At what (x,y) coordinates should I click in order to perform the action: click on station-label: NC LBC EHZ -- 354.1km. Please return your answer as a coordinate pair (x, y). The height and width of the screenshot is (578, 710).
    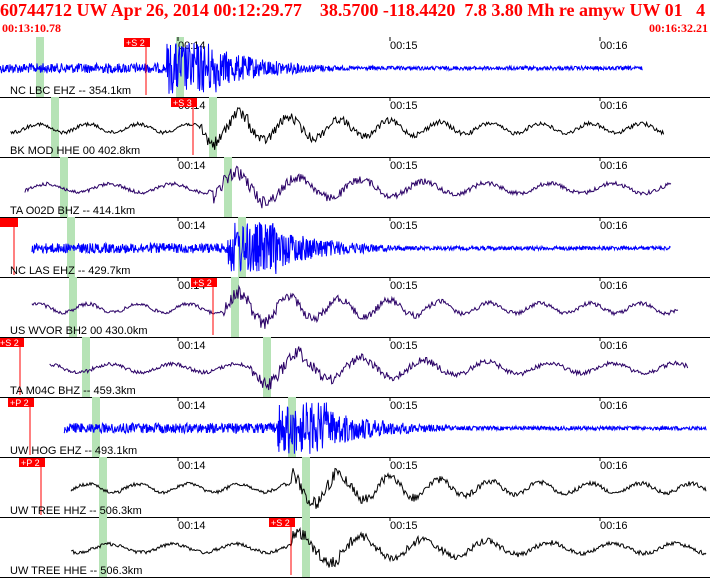
    Looking at the image, I should click on (70, 91).